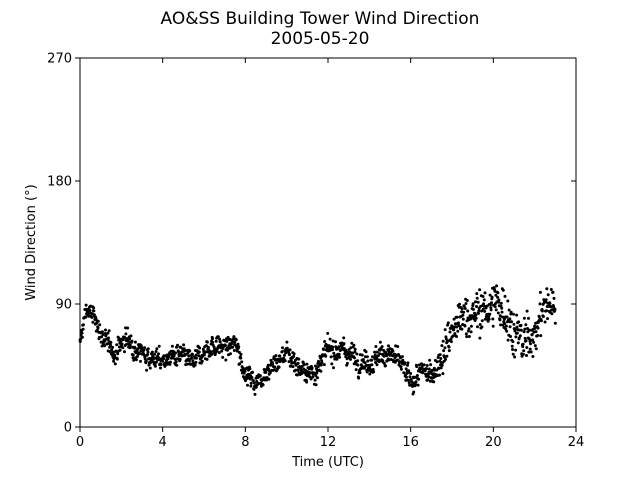  Describe the element at coordinates (68, 428) in the screenshot. I see `y-tick-label: 0` at that location.